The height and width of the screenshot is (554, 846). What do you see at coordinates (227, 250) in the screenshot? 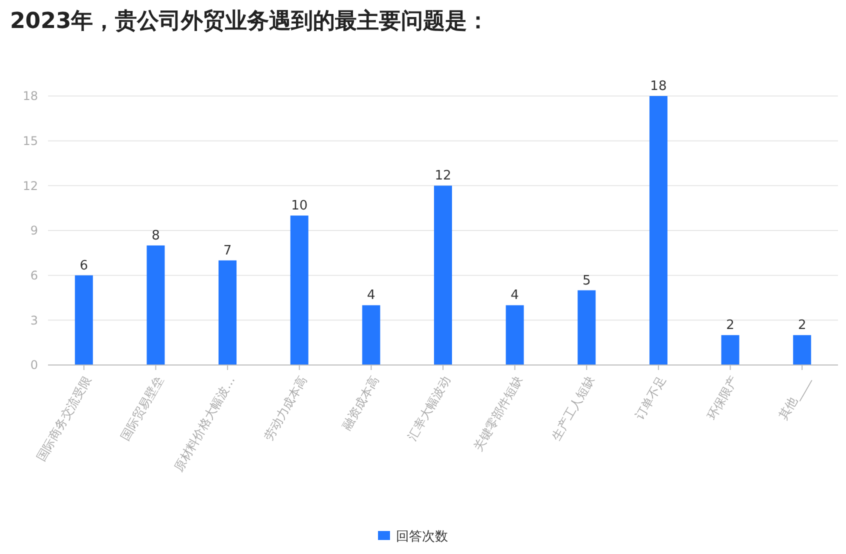
I see `data-label: 7` at bounding box center [227, 250].